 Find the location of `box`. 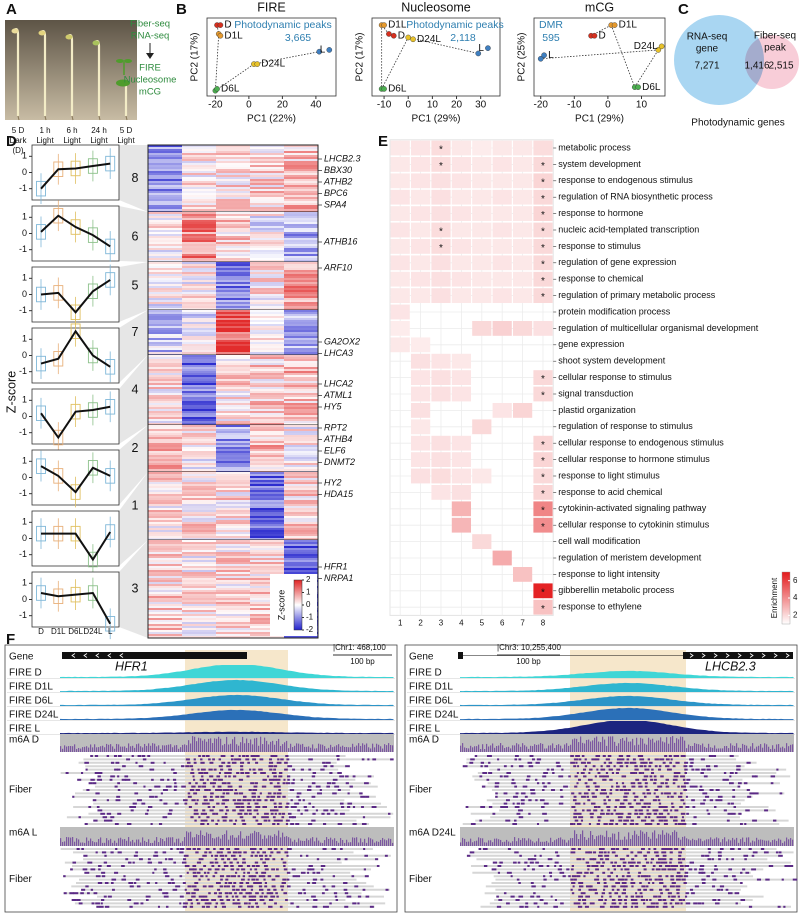

box is located at coordinates (75, 492).